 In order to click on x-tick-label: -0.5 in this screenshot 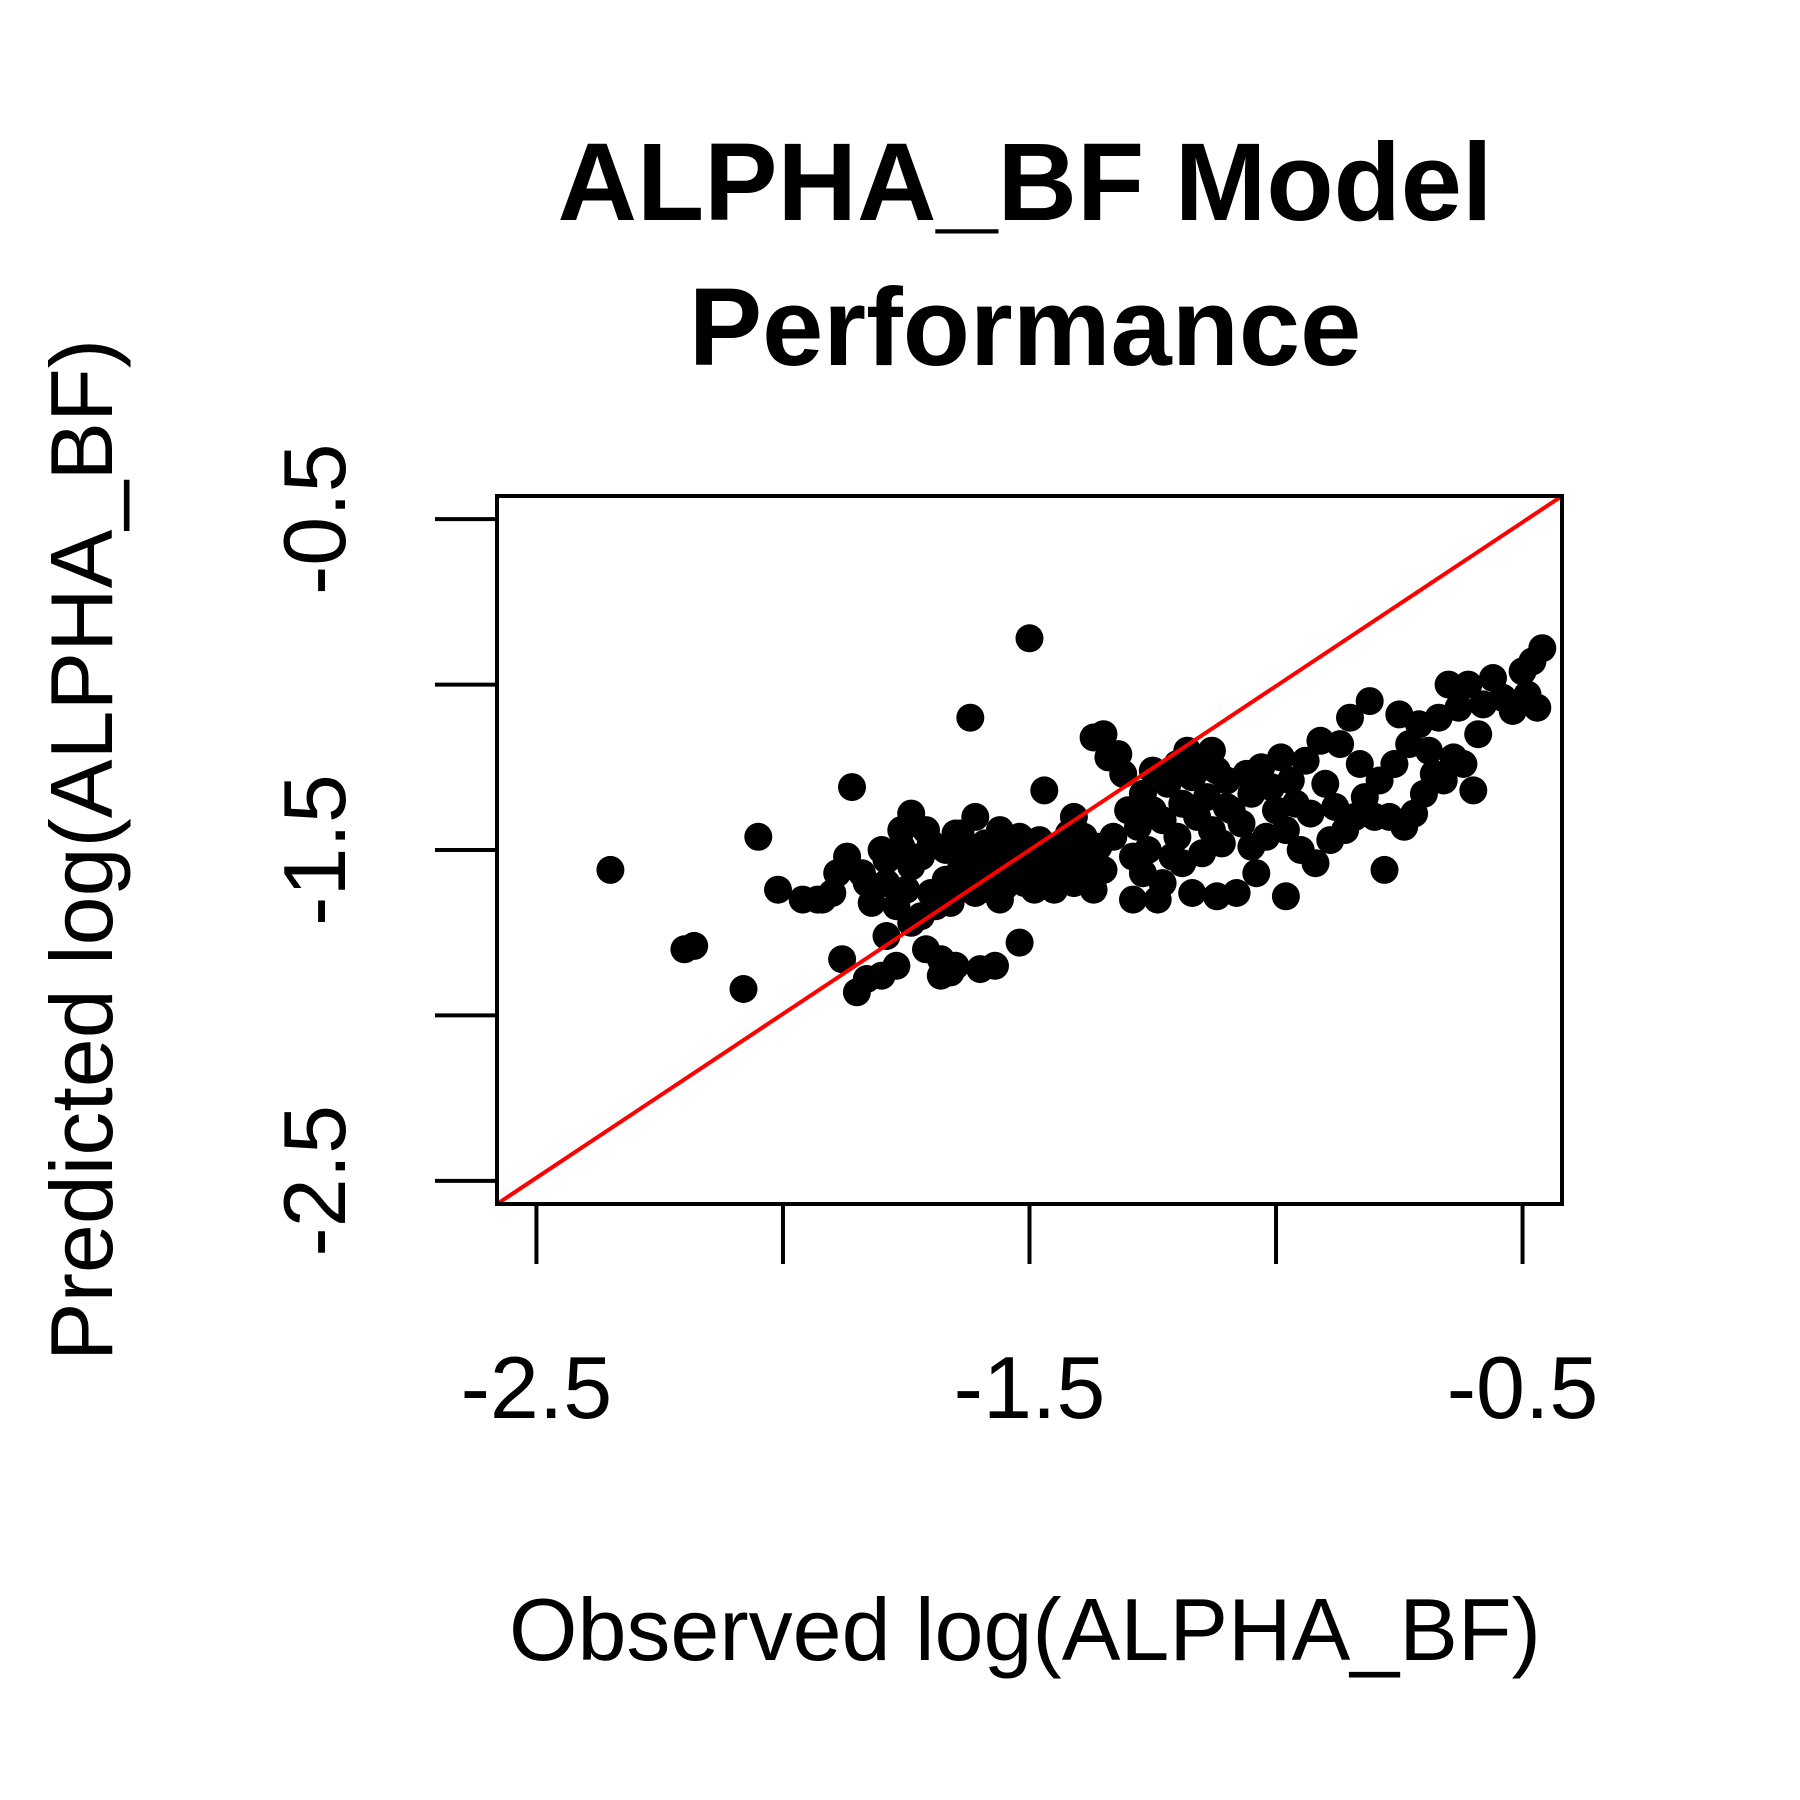, I will do `click(1523, 1387)`.